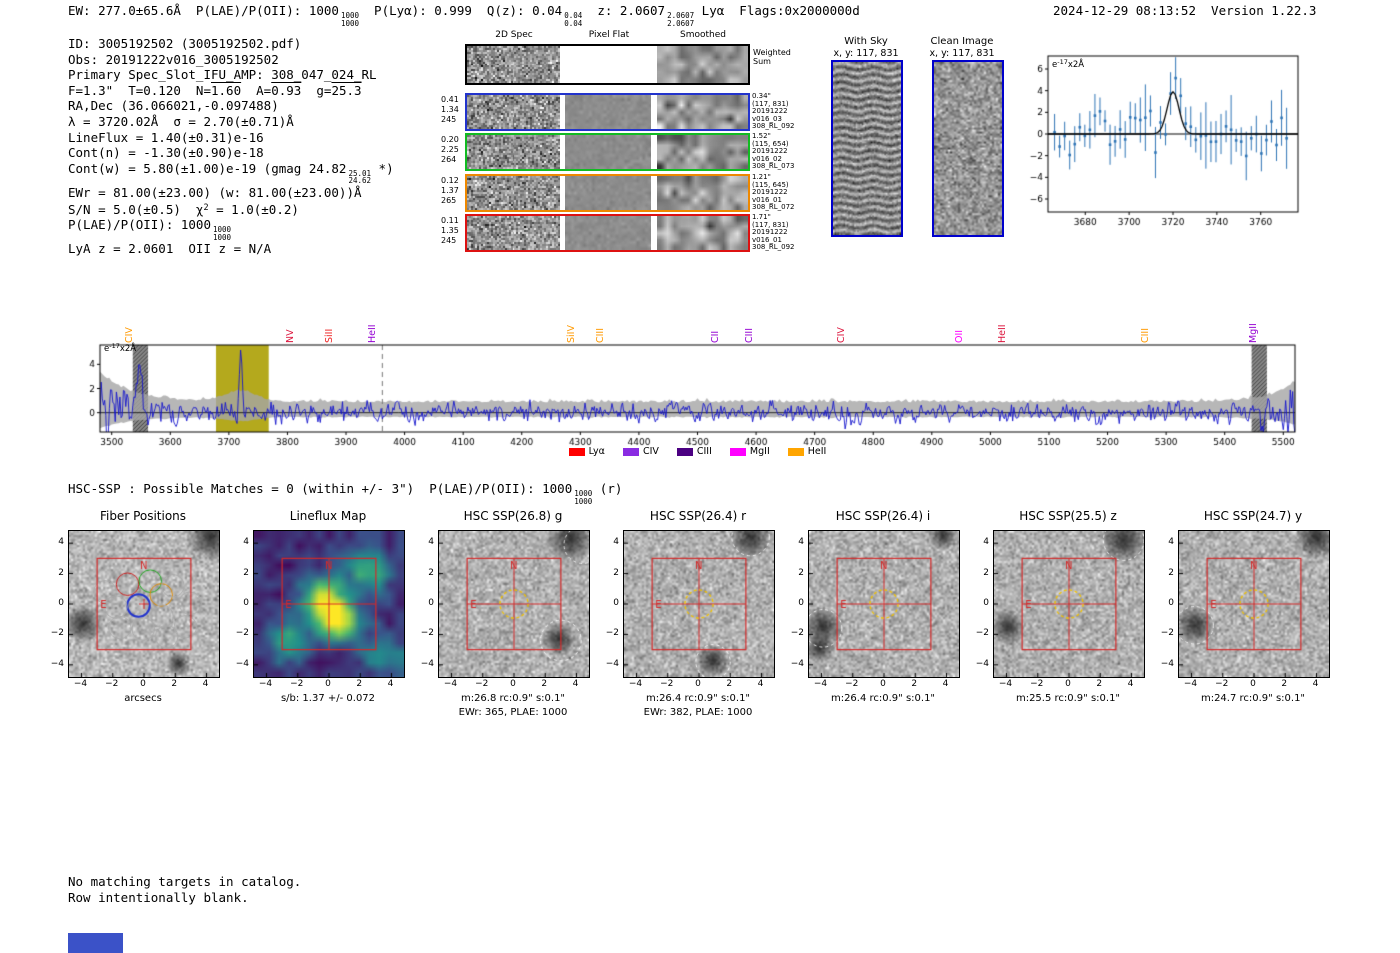 The height and width of the screenshot is (953, 1400). Describe the element at coordinates (702, 64) in the screenshot. I see `spec2d-weighted-smoothed-strip` at that location.